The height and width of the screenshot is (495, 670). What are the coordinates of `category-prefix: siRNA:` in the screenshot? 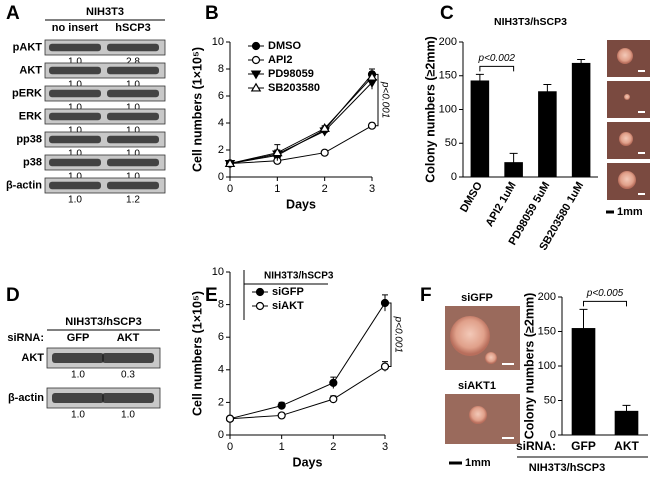 It's located at (536, 446).